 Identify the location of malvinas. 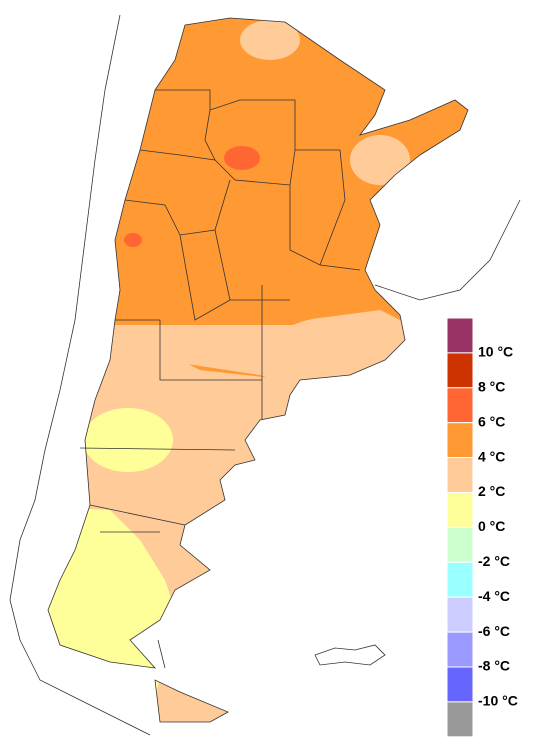
(350, 655).